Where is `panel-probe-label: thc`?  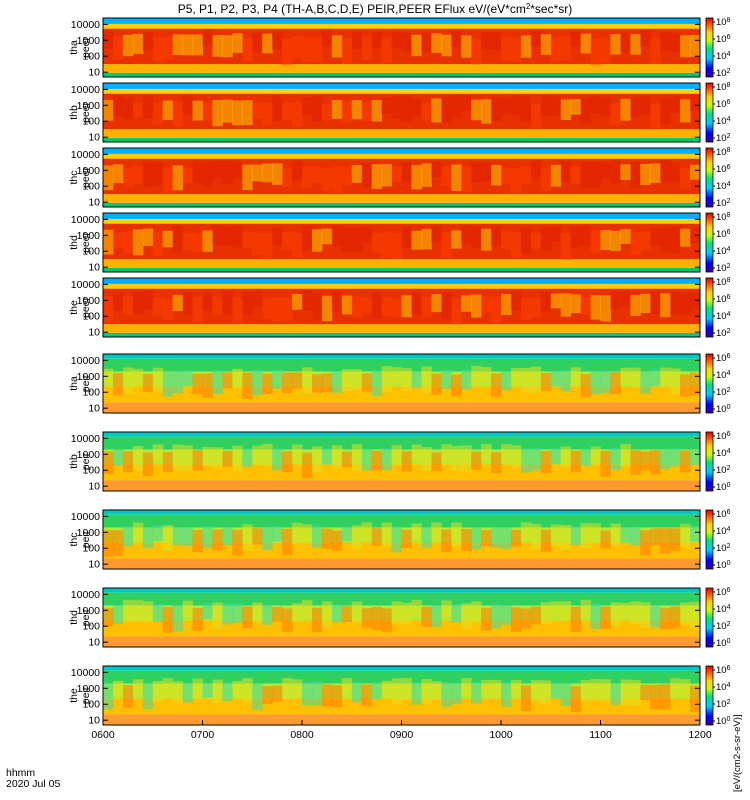
panel-probe-label: thc is located at coordinates (74, 177).